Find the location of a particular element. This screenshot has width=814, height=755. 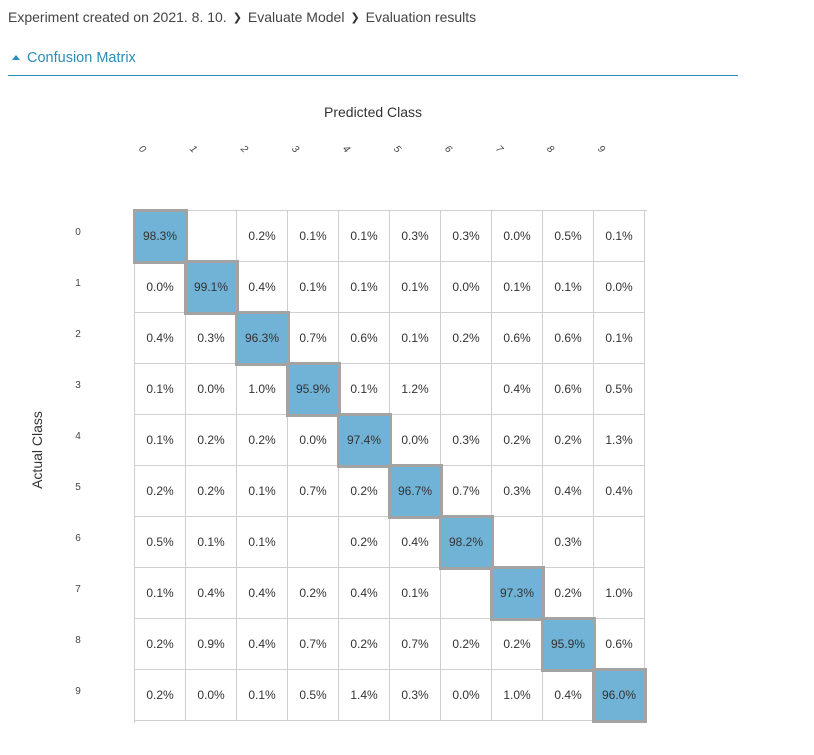

predicted-class-label: 8 is located at coordinates (550, 149).